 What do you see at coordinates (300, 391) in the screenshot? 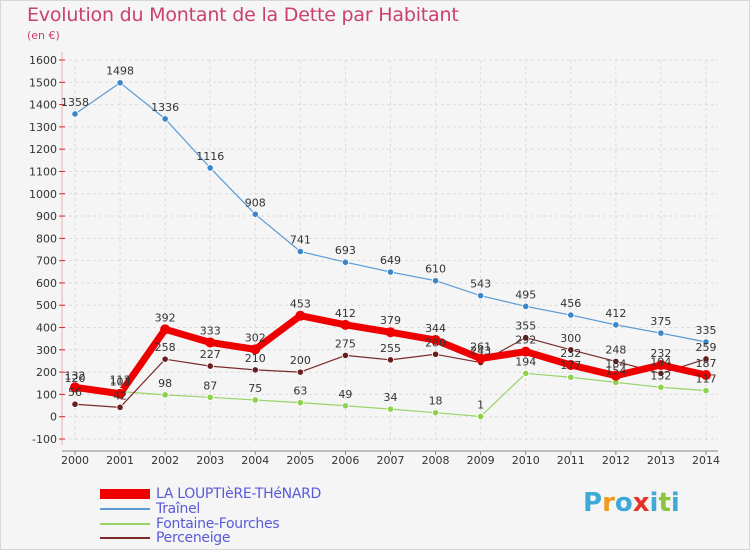
I see `data-label-fontaine-fourches: 63` at bounding box center [300, 391].